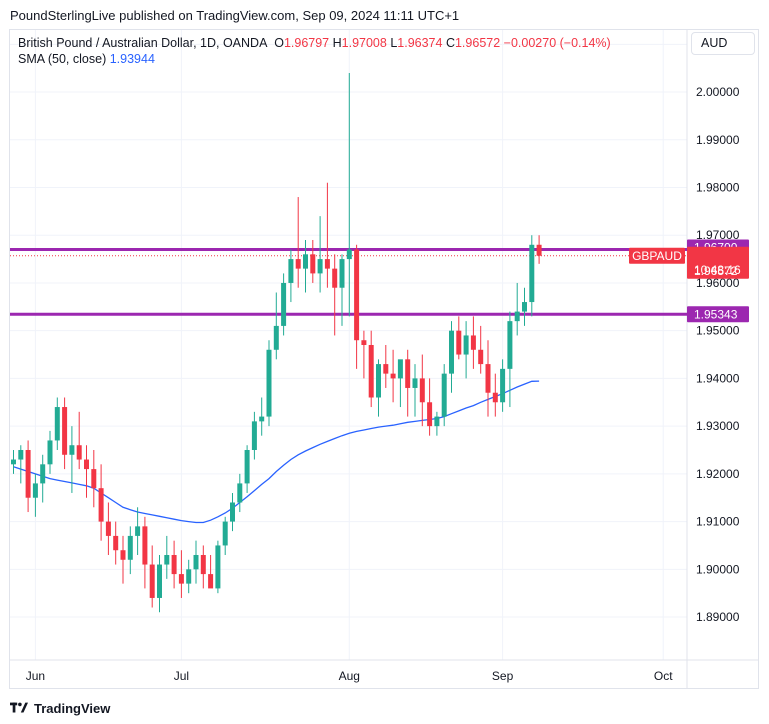  What do you see at coordinates (718, 140) in the screenshot?
I see `price-tick-label: 1.99000` at bounding box center [718, 140].